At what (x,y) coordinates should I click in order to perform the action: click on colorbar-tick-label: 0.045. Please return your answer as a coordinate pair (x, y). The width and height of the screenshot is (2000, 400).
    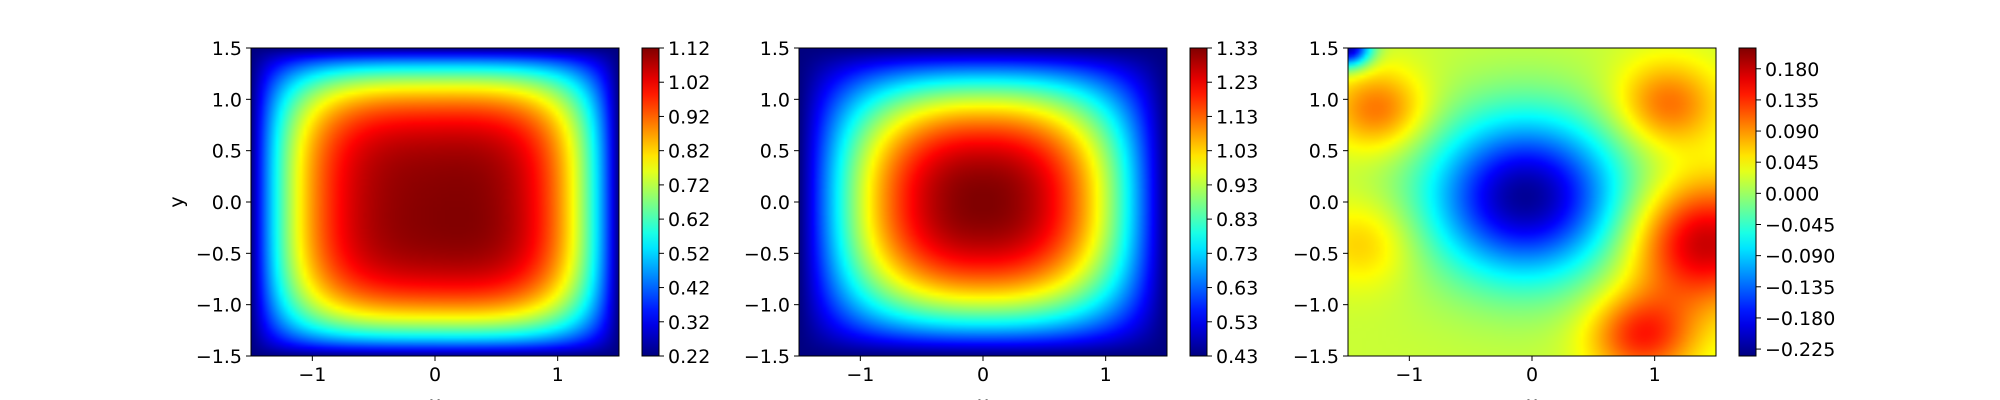
    Looking at the image, I should click on (1792, 163).